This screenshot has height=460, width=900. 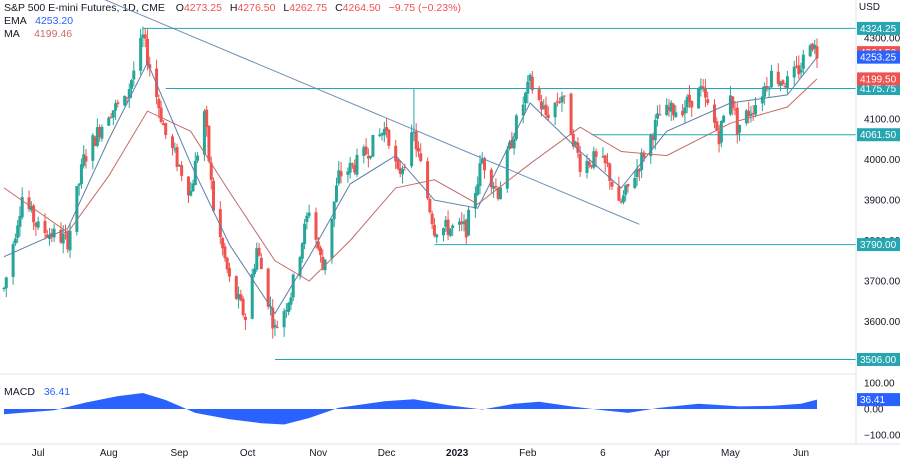 I want to click on ema-legend-label: EMA, so click(x=15, y=21).